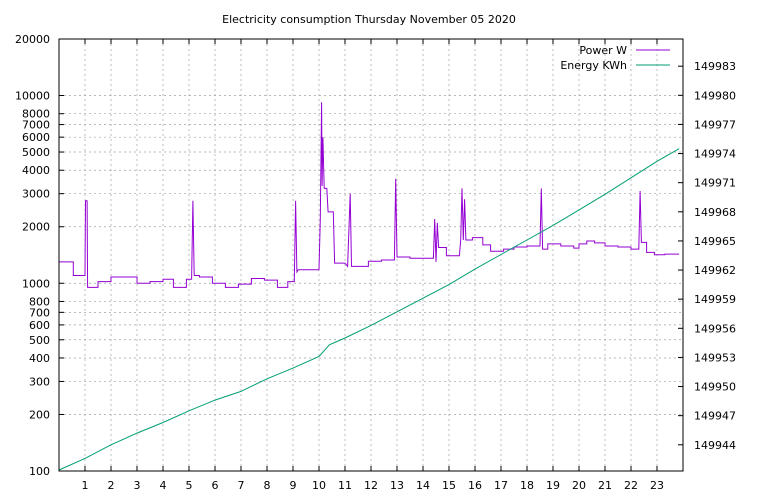 Image resolution: width=768 pixels, height=500 pixels. Describe the element at coordinates (39, 301) in the screenshot. I see `left-y-tick-label: 800` at that location.